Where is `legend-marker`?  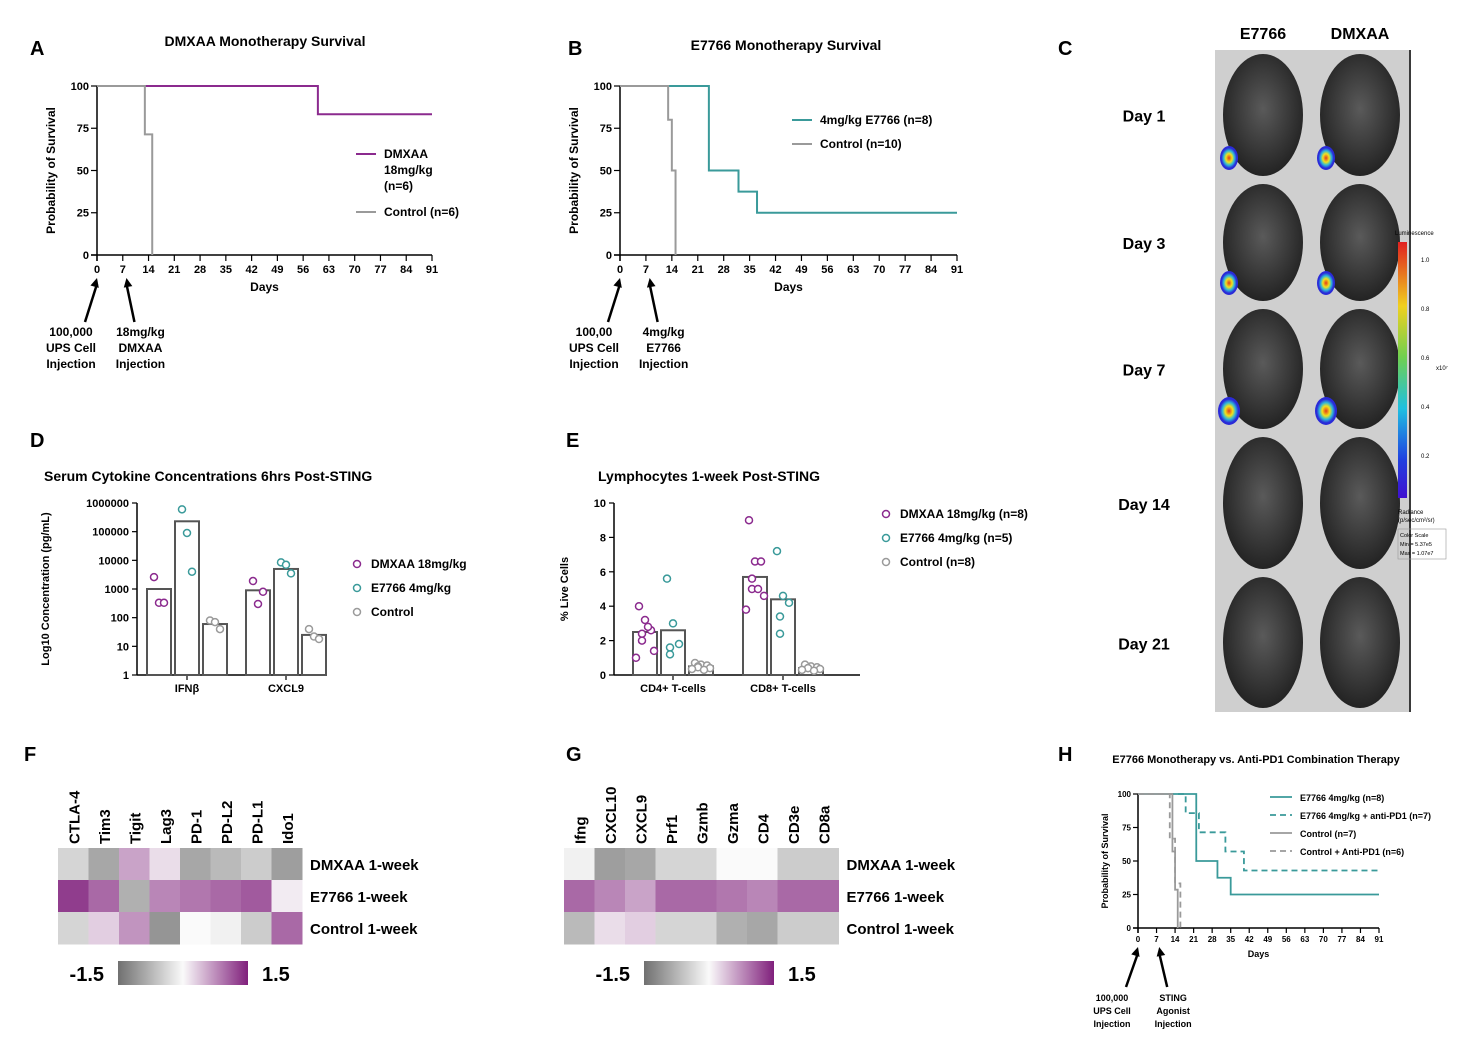
legend-marker is located at coordinates (357, 564).